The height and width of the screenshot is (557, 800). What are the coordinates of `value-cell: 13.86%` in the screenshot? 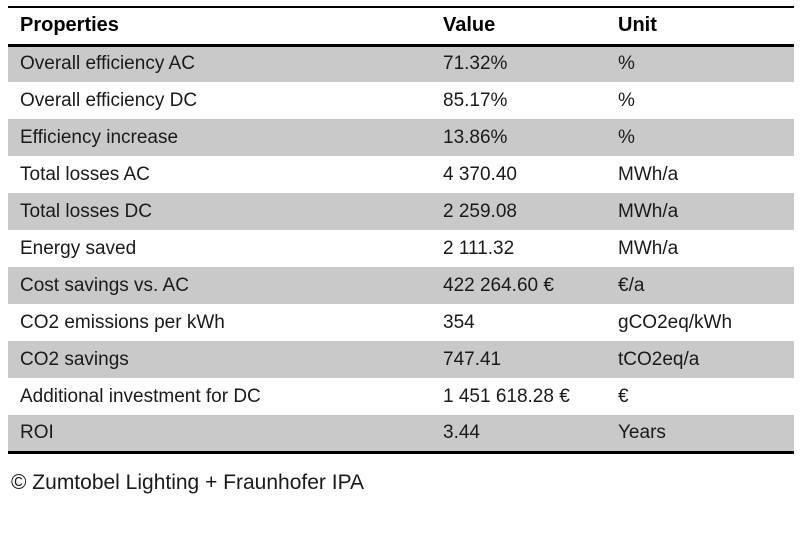 It's located at (530, 137).